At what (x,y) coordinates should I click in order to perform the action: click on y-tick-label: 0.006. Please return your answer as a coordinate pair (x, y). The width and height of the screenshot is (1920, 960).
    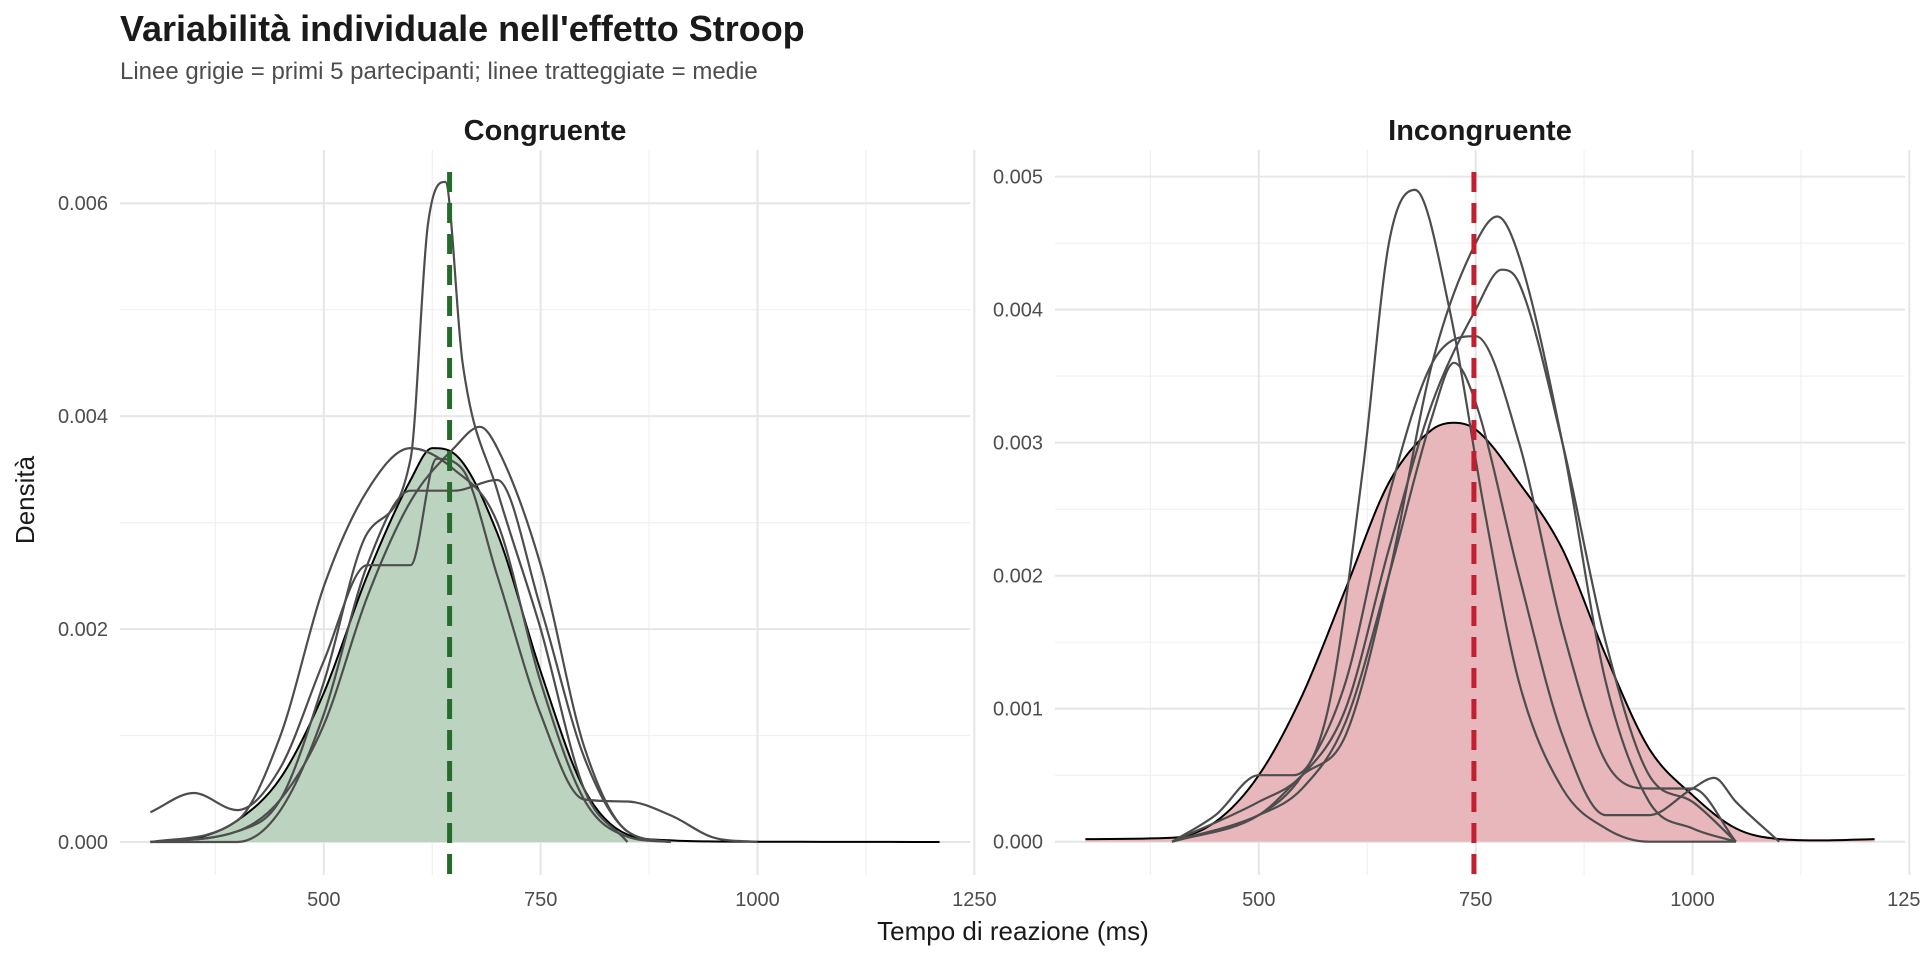
    Looking at the image, I should click on (83, 204).